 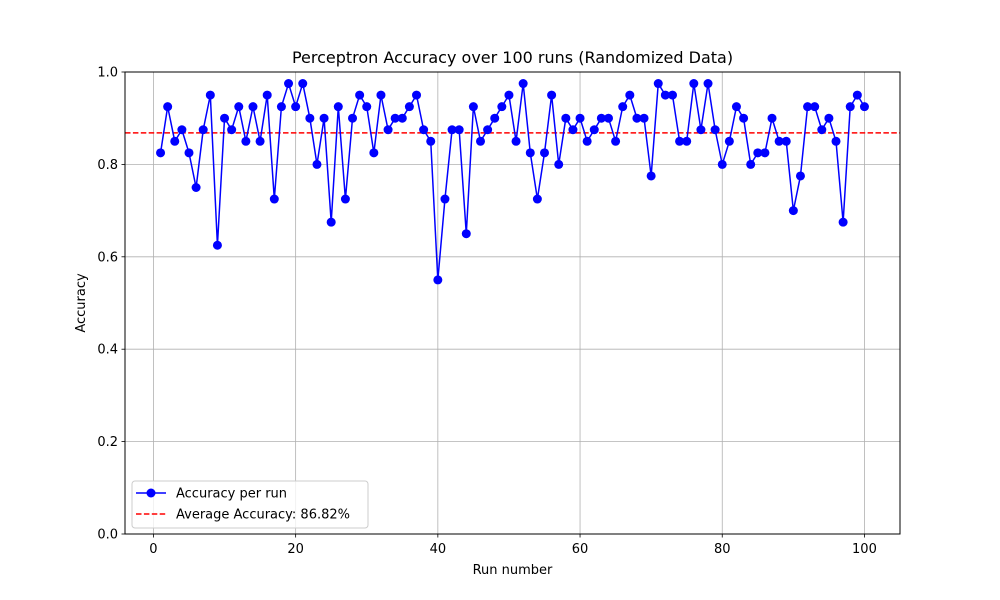 What do you see at coordinates (263, 515) in the screenshot?
I see `legend-average-label: Average Accuracy: 86.82%` at bounding box center [263, 515].